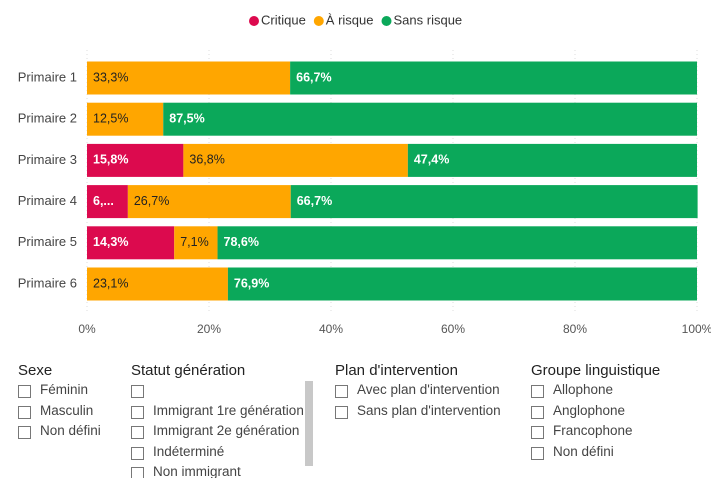 Image resolution: width=711 pixels, height=478 pixels. I want to click on y-tick-label: Primaire 3, so click(47, 159).